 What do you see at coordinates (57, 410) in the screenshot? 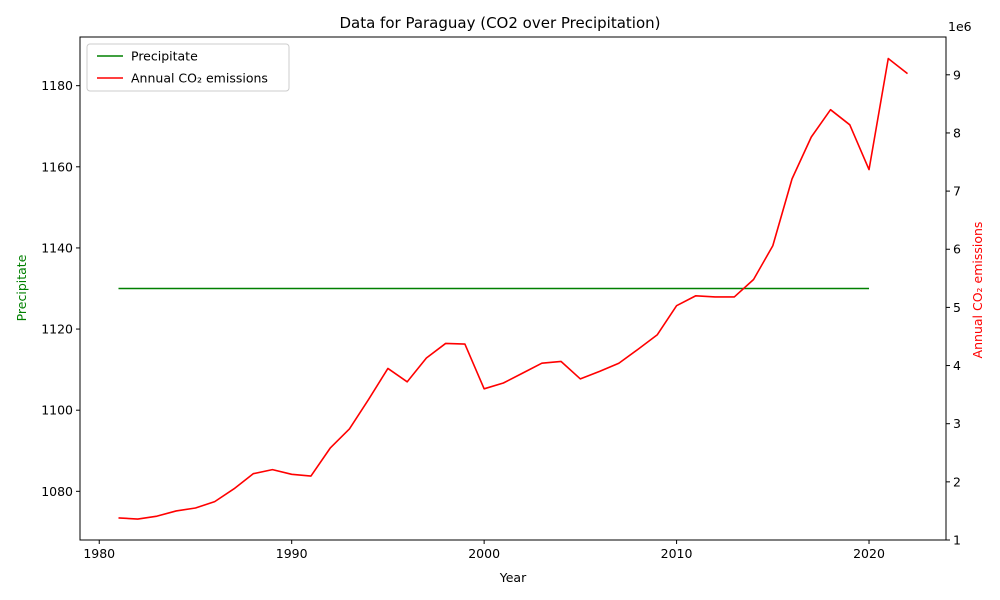
I see `y-left-tick-label: 1100` at bounding box center [57, 410].